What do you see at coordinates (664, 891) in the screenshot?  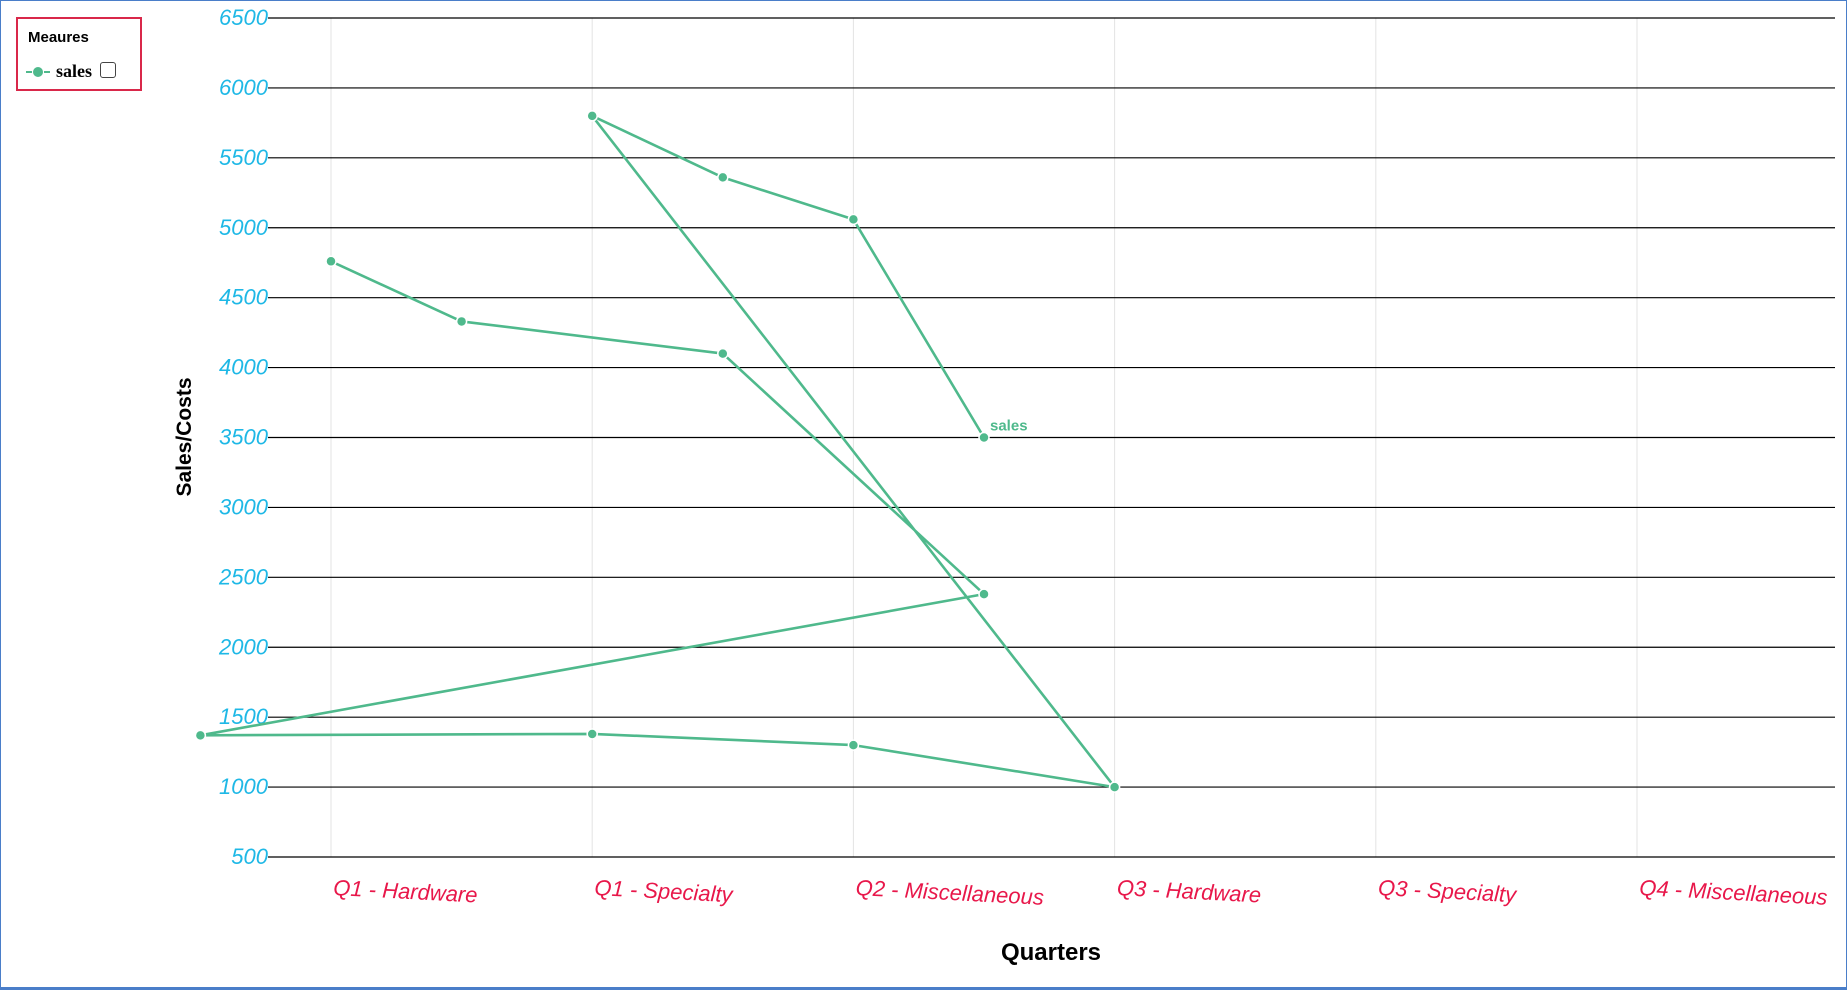 I see `x-tick-label: Q1 - Specialty` at bounding box center [664, 891].